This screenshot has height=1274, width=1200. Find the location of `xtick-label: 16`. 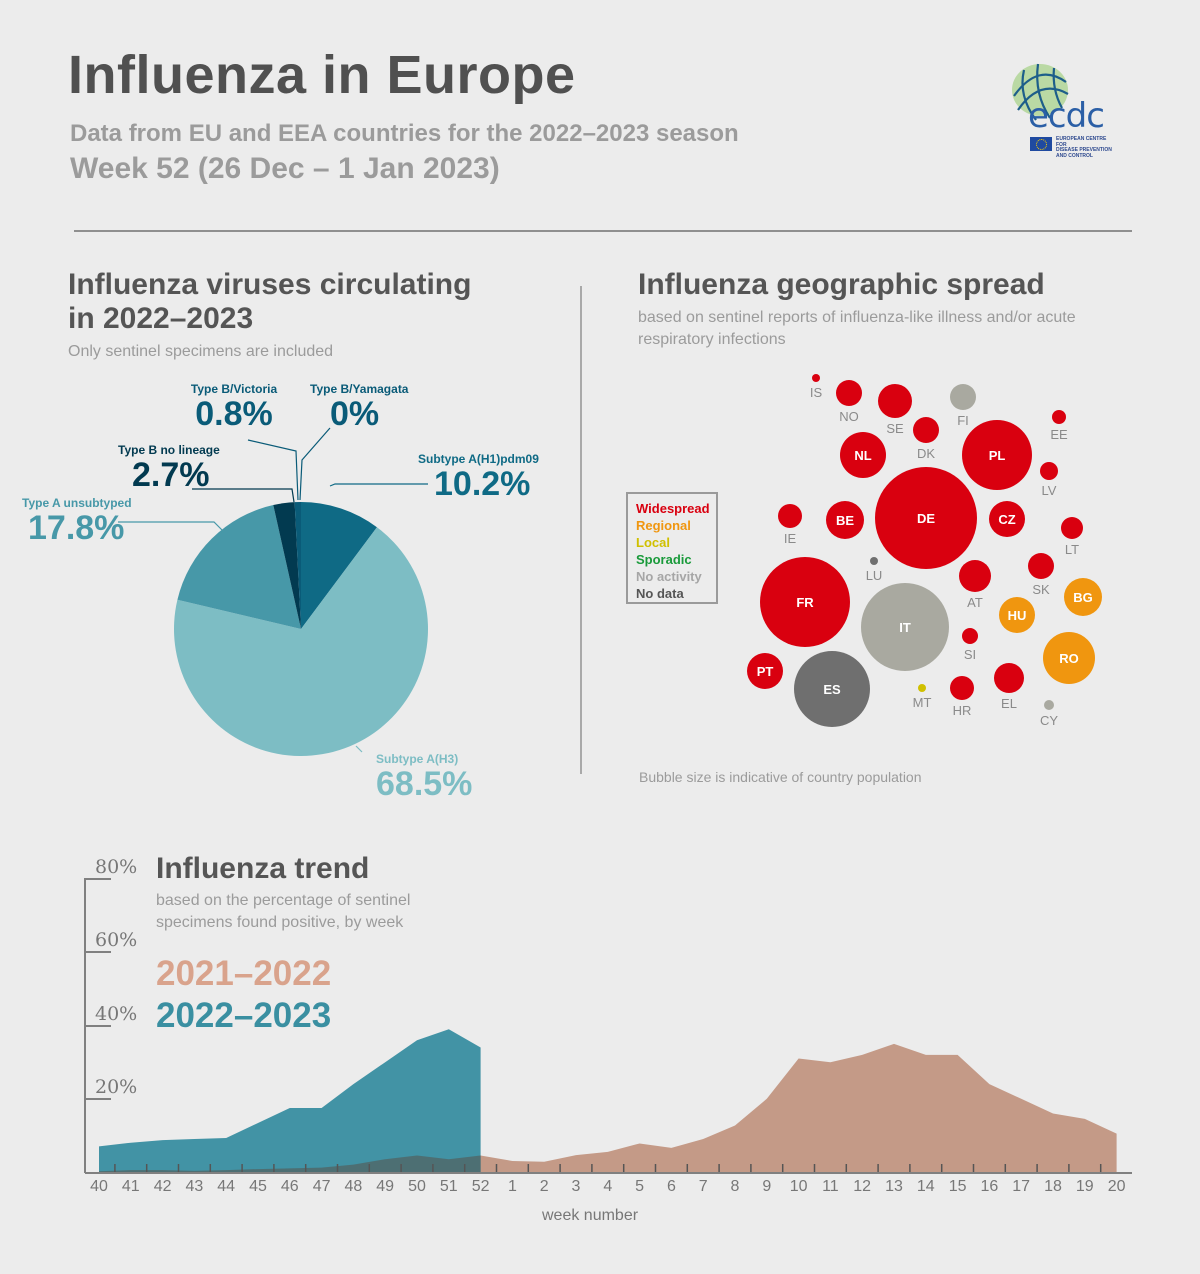

xtick-label: 16 is located at coordinates (989, 1186).